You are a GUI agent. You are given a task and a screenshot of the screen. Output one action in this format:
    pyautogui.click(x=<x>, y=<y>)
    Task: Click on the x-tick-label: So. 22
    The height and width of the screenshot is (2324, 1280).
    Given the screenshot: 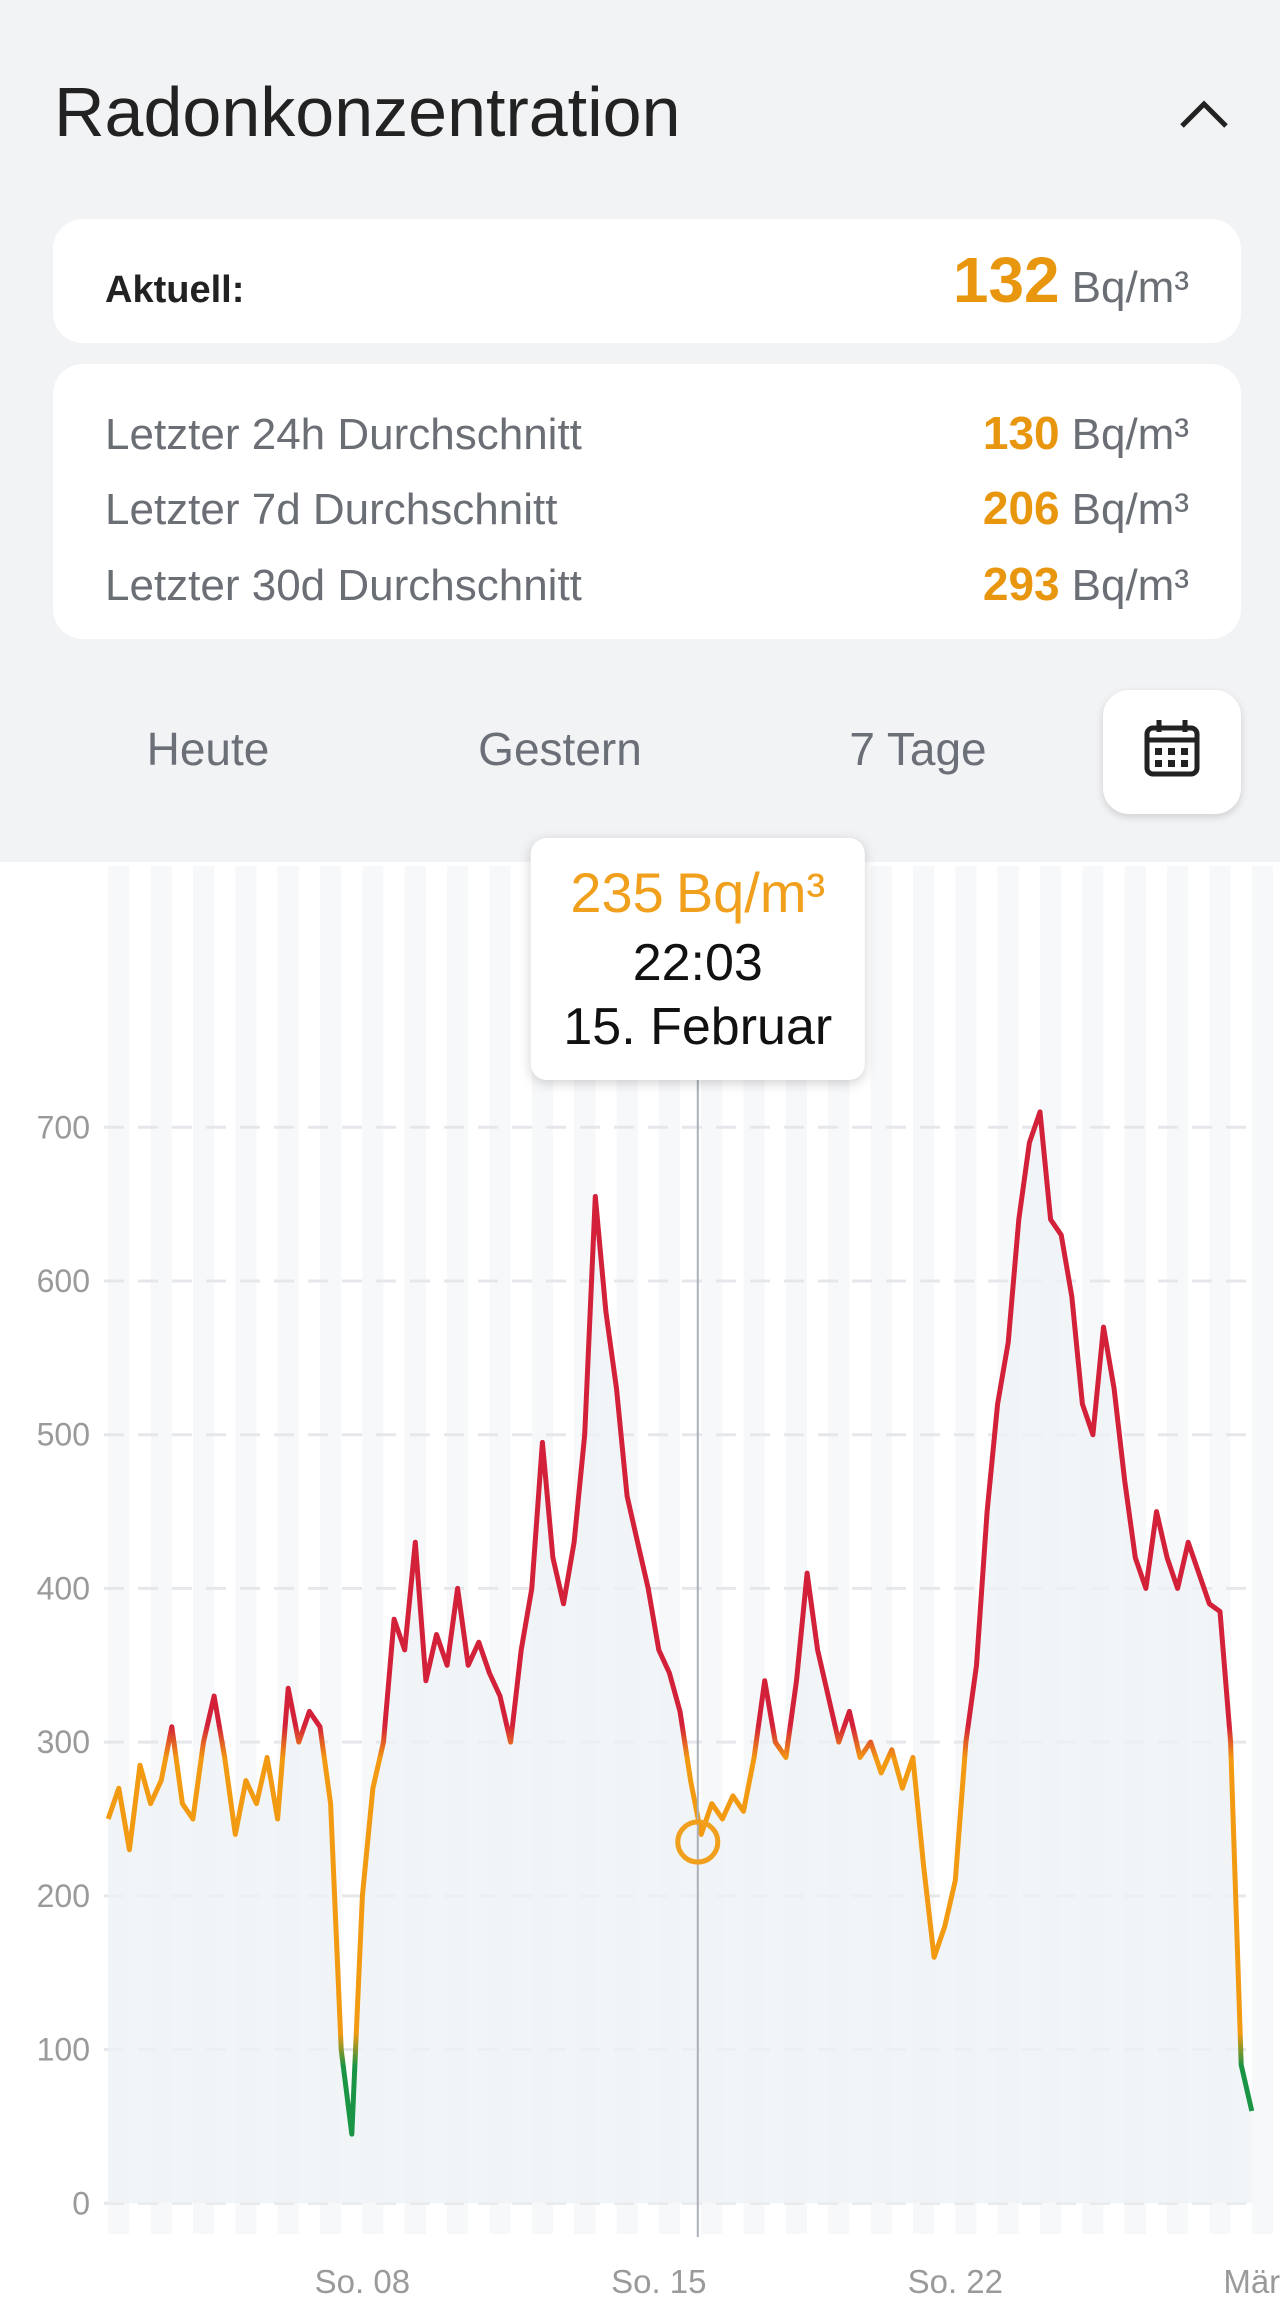 What is the action you would take?
    pyautogui.click(x=955, y=2281)
    